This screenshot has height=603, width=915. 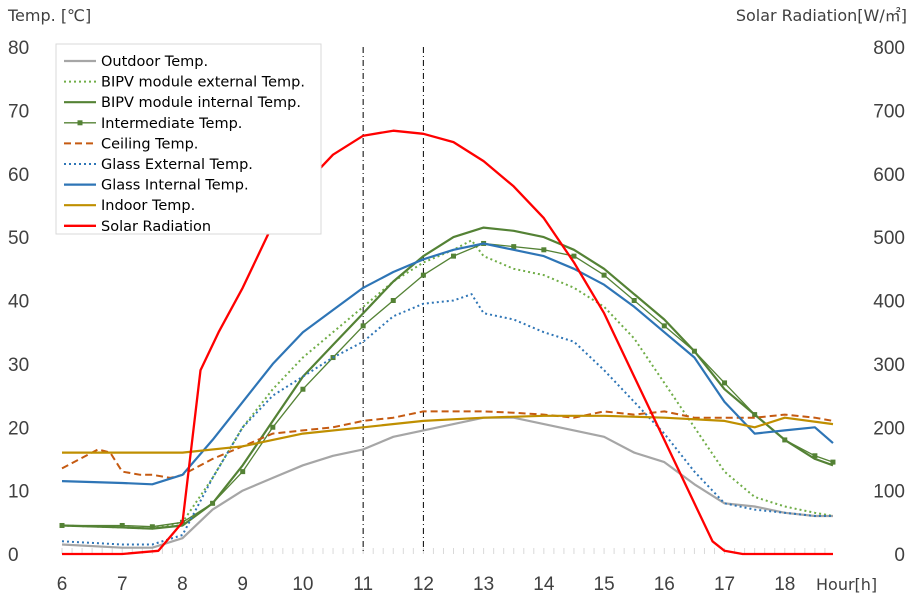 I want to click on x-tick-label: 11, so click(x=363, y=584).